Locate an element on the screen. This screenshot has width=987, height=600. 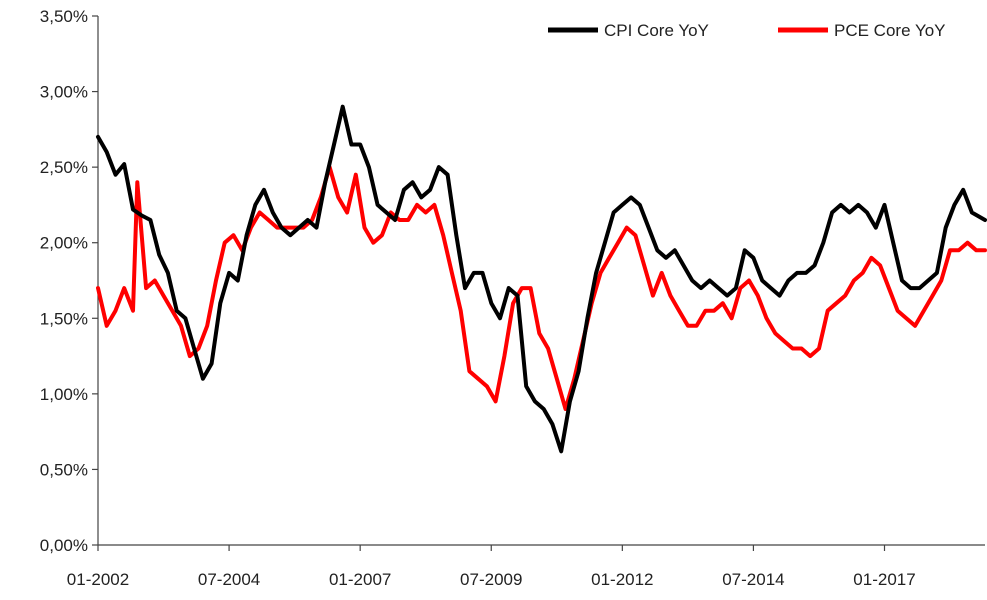
legend-label-pce: PCE Core YoY is located at coordinates (890, 30).